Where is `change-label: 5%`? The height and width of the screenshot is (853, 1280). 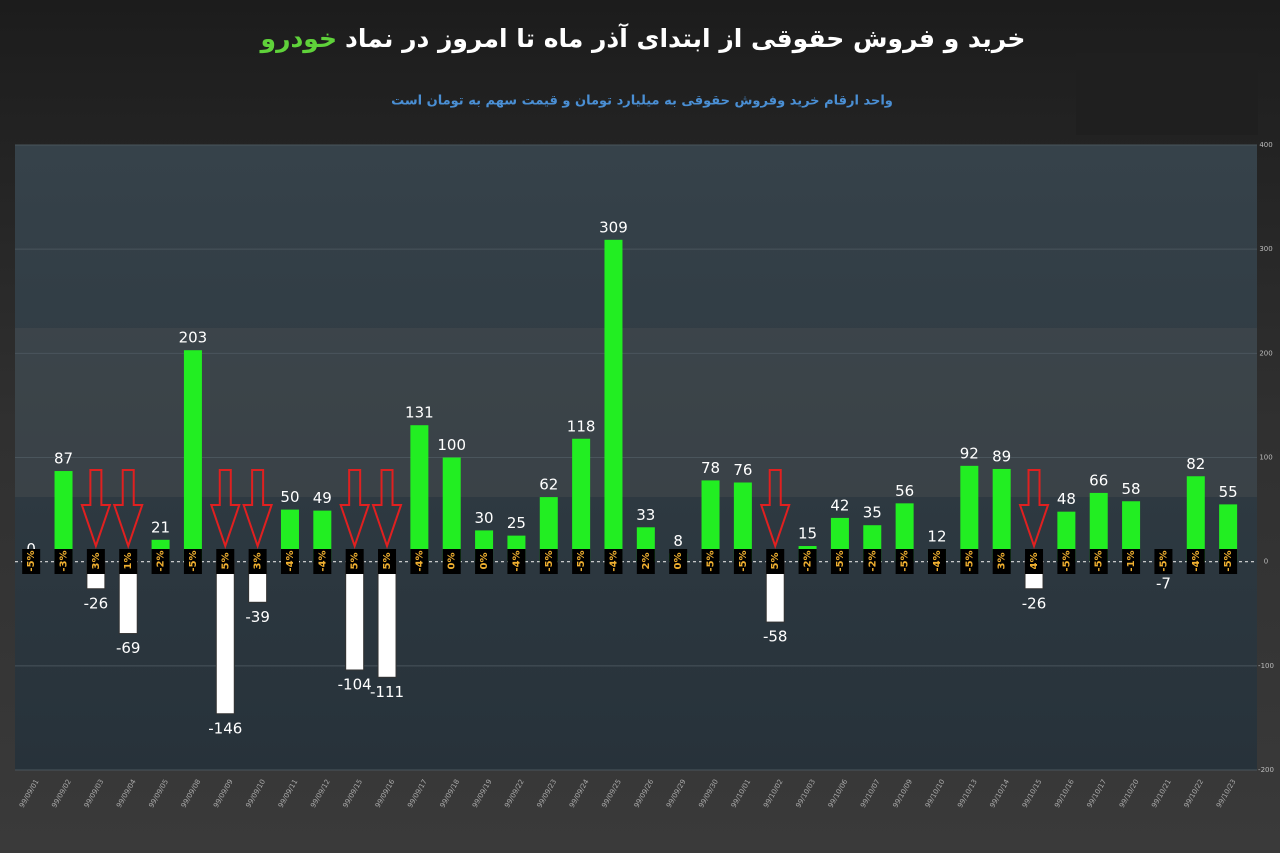 change-label: 5% is located at coordinates (387, 561).